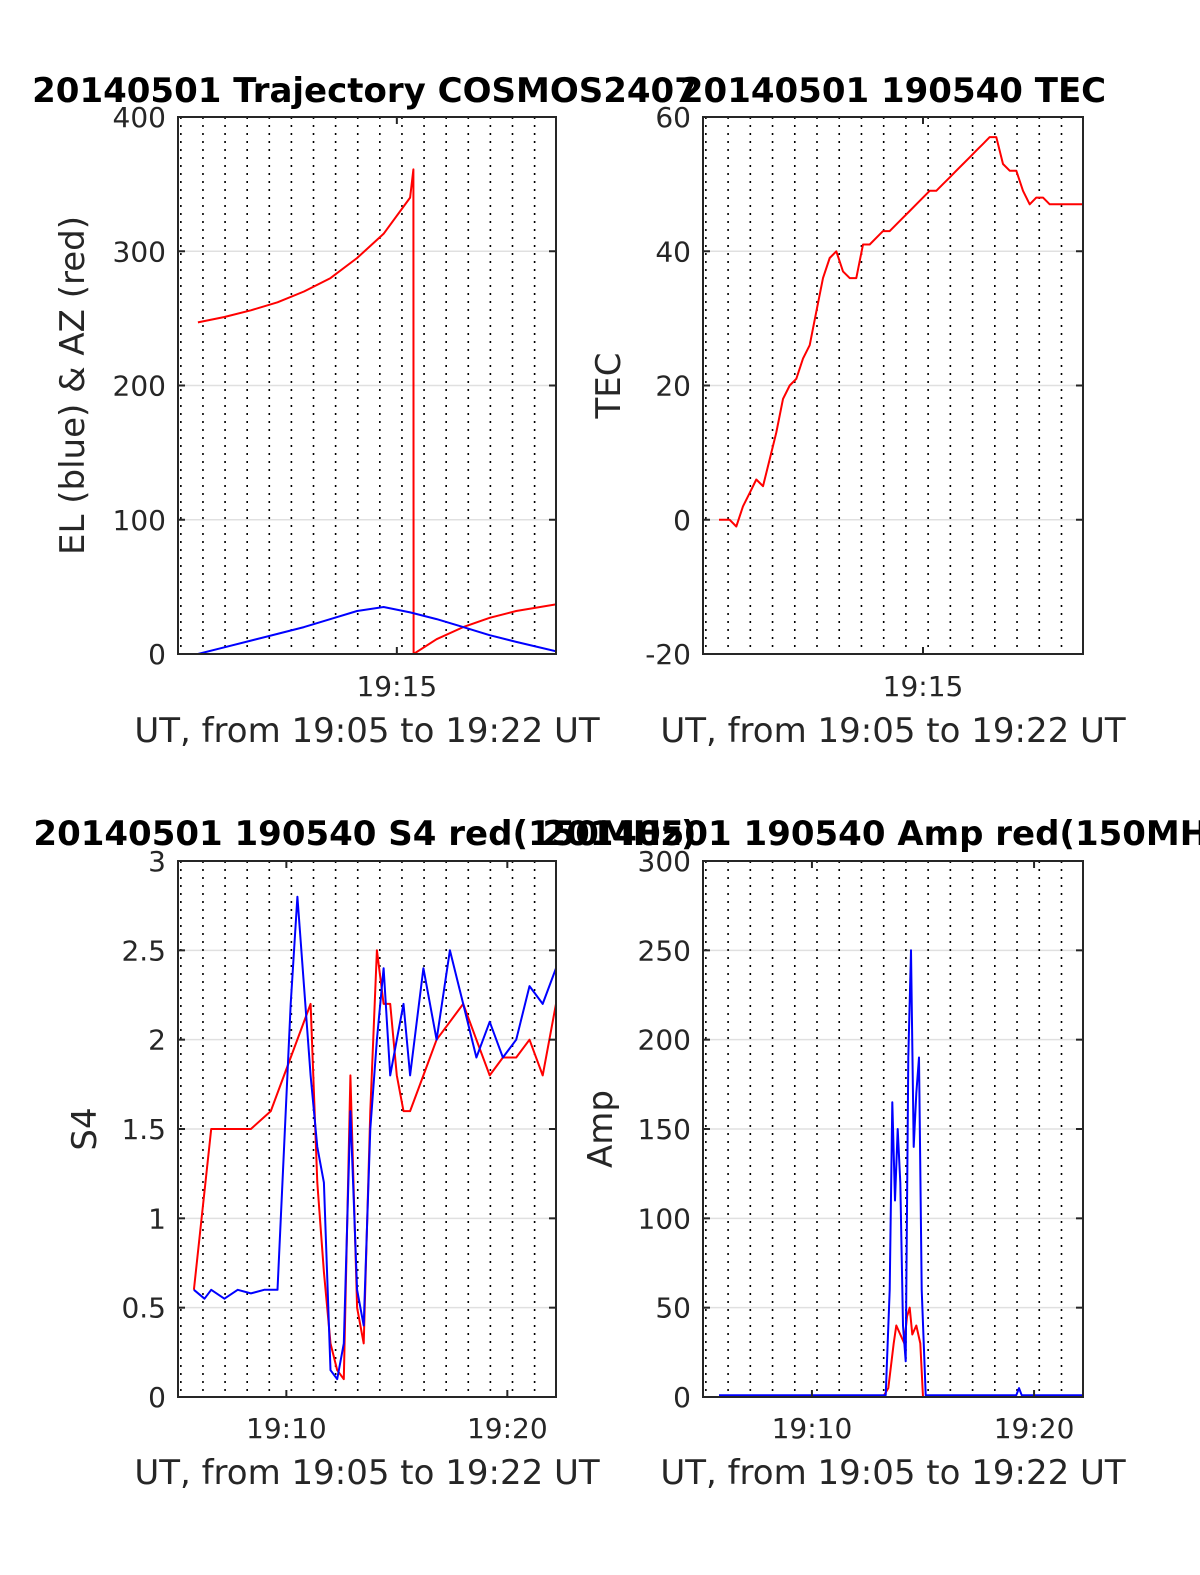  I want to click on y-tick-label: 3, so click(157, 861).